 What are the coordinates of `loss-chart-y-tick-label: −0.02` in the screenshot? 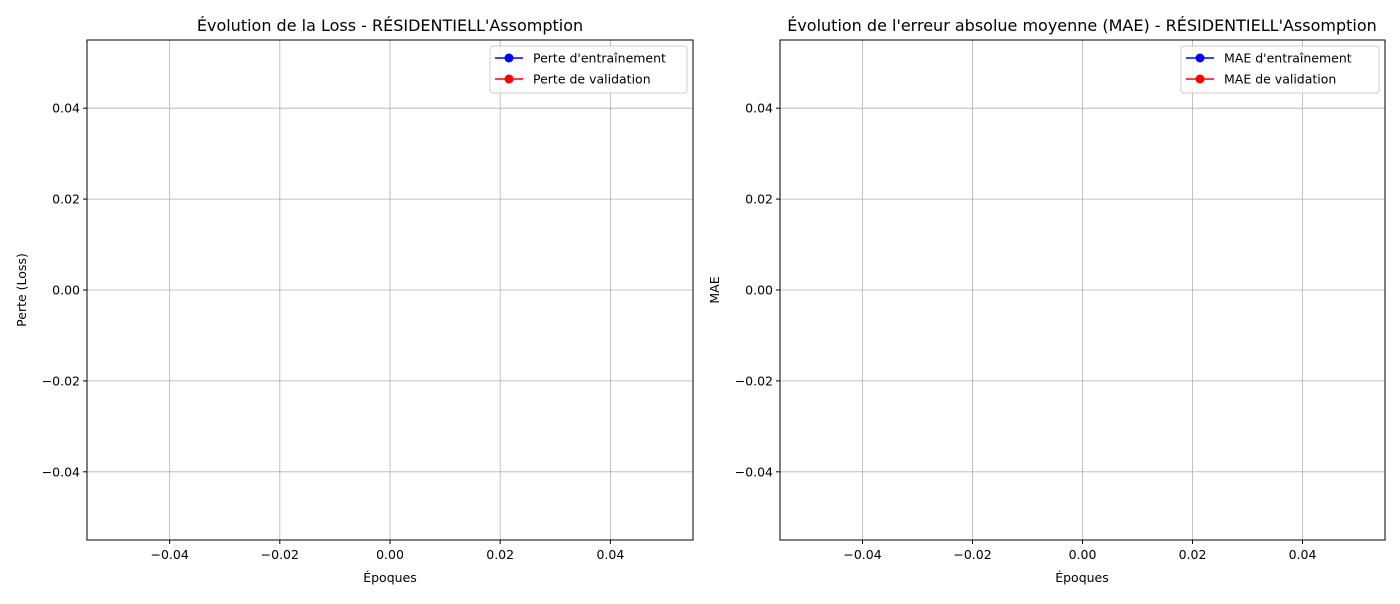 It's located at (61, 380).